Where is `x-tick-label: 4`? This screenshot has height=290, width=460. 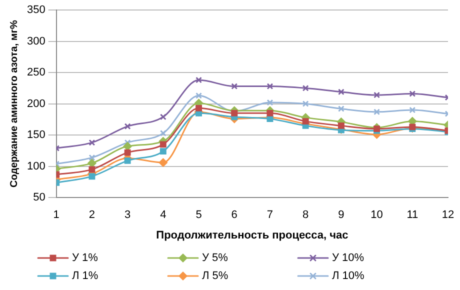 x-tick-label: 4 is located at coordinates (163, 215).